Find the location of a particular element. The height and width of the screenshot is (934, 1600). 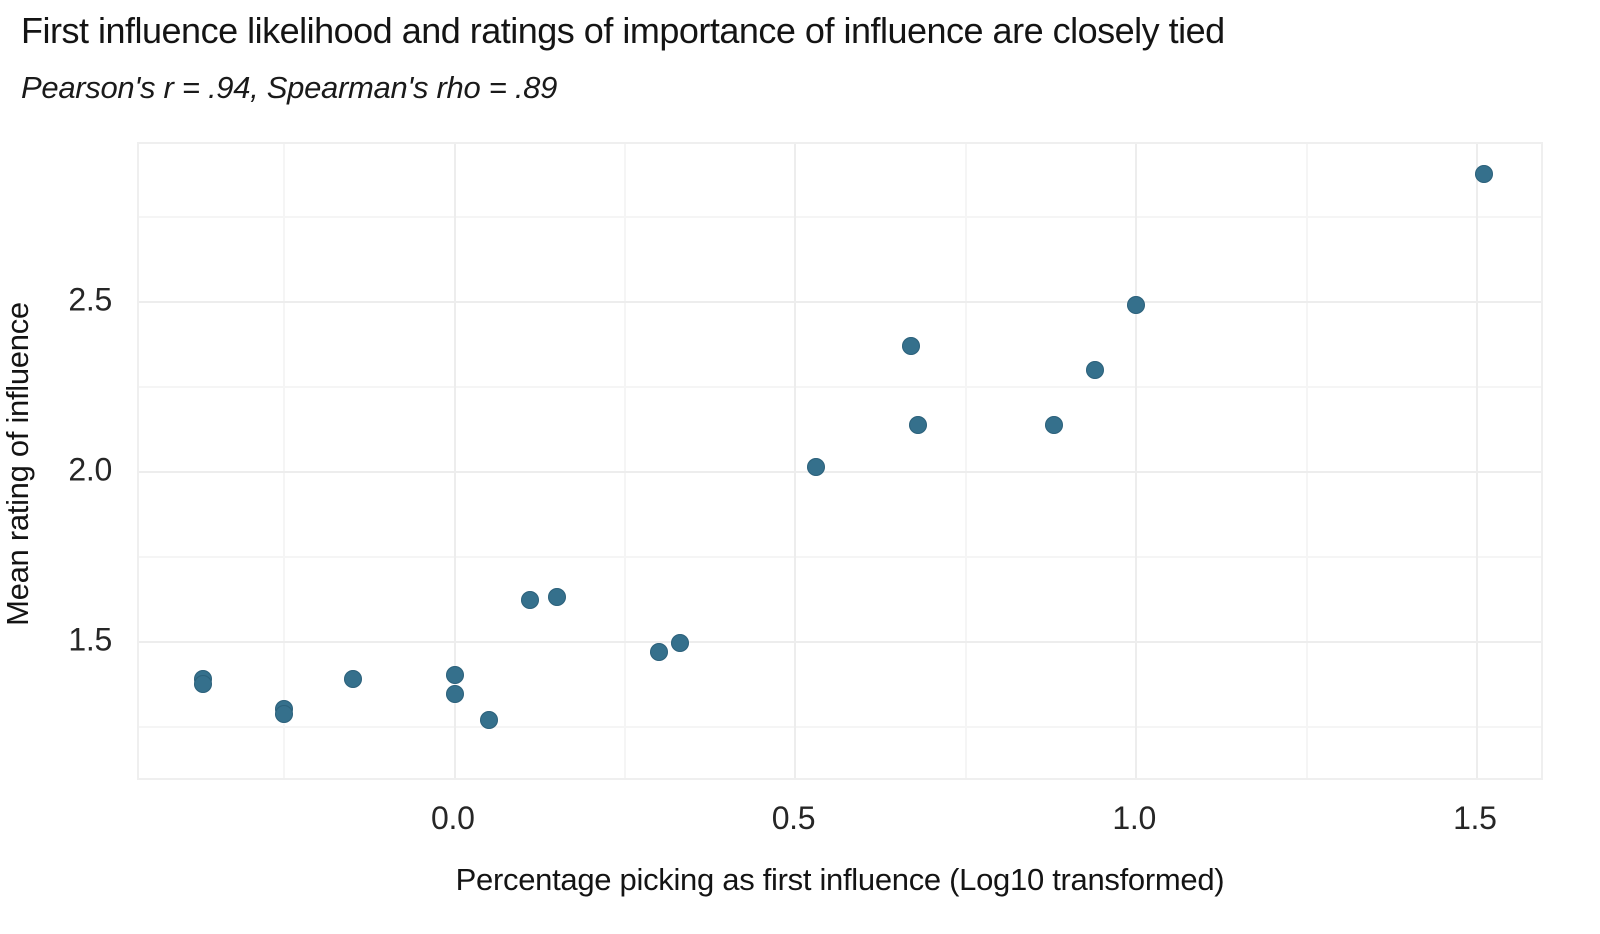

x-tick-label: 1.5 is located at coordinates (1475, 818).